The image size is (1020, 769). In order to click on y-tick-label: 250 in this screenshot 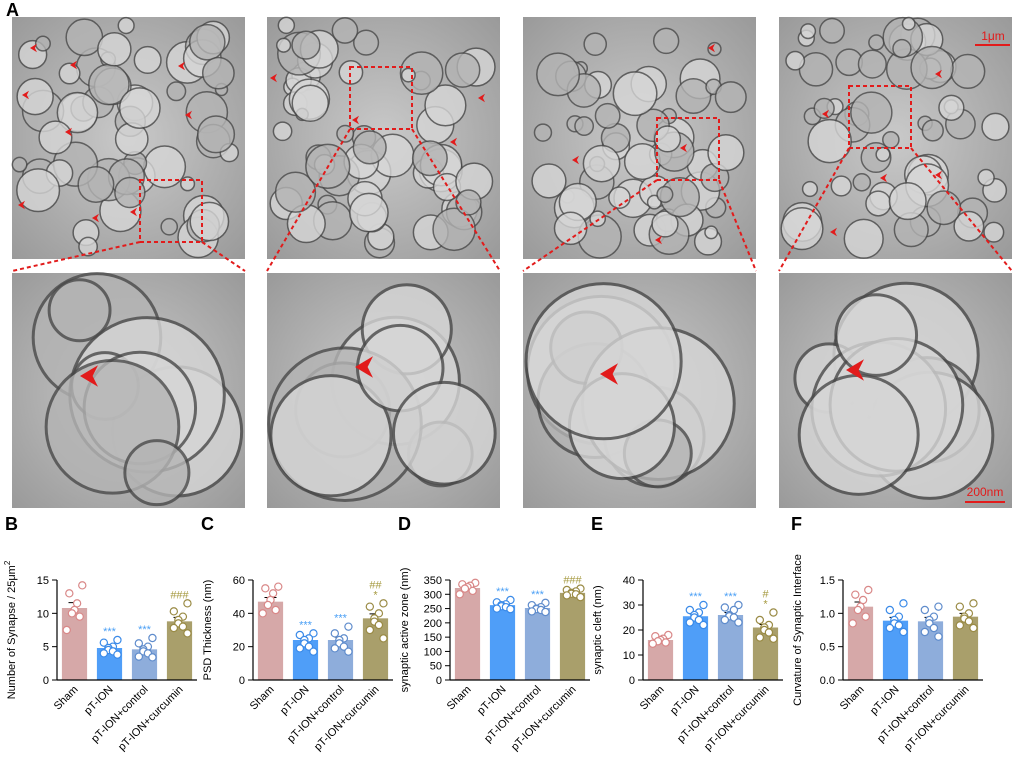, I will do `click(433, 610)`.